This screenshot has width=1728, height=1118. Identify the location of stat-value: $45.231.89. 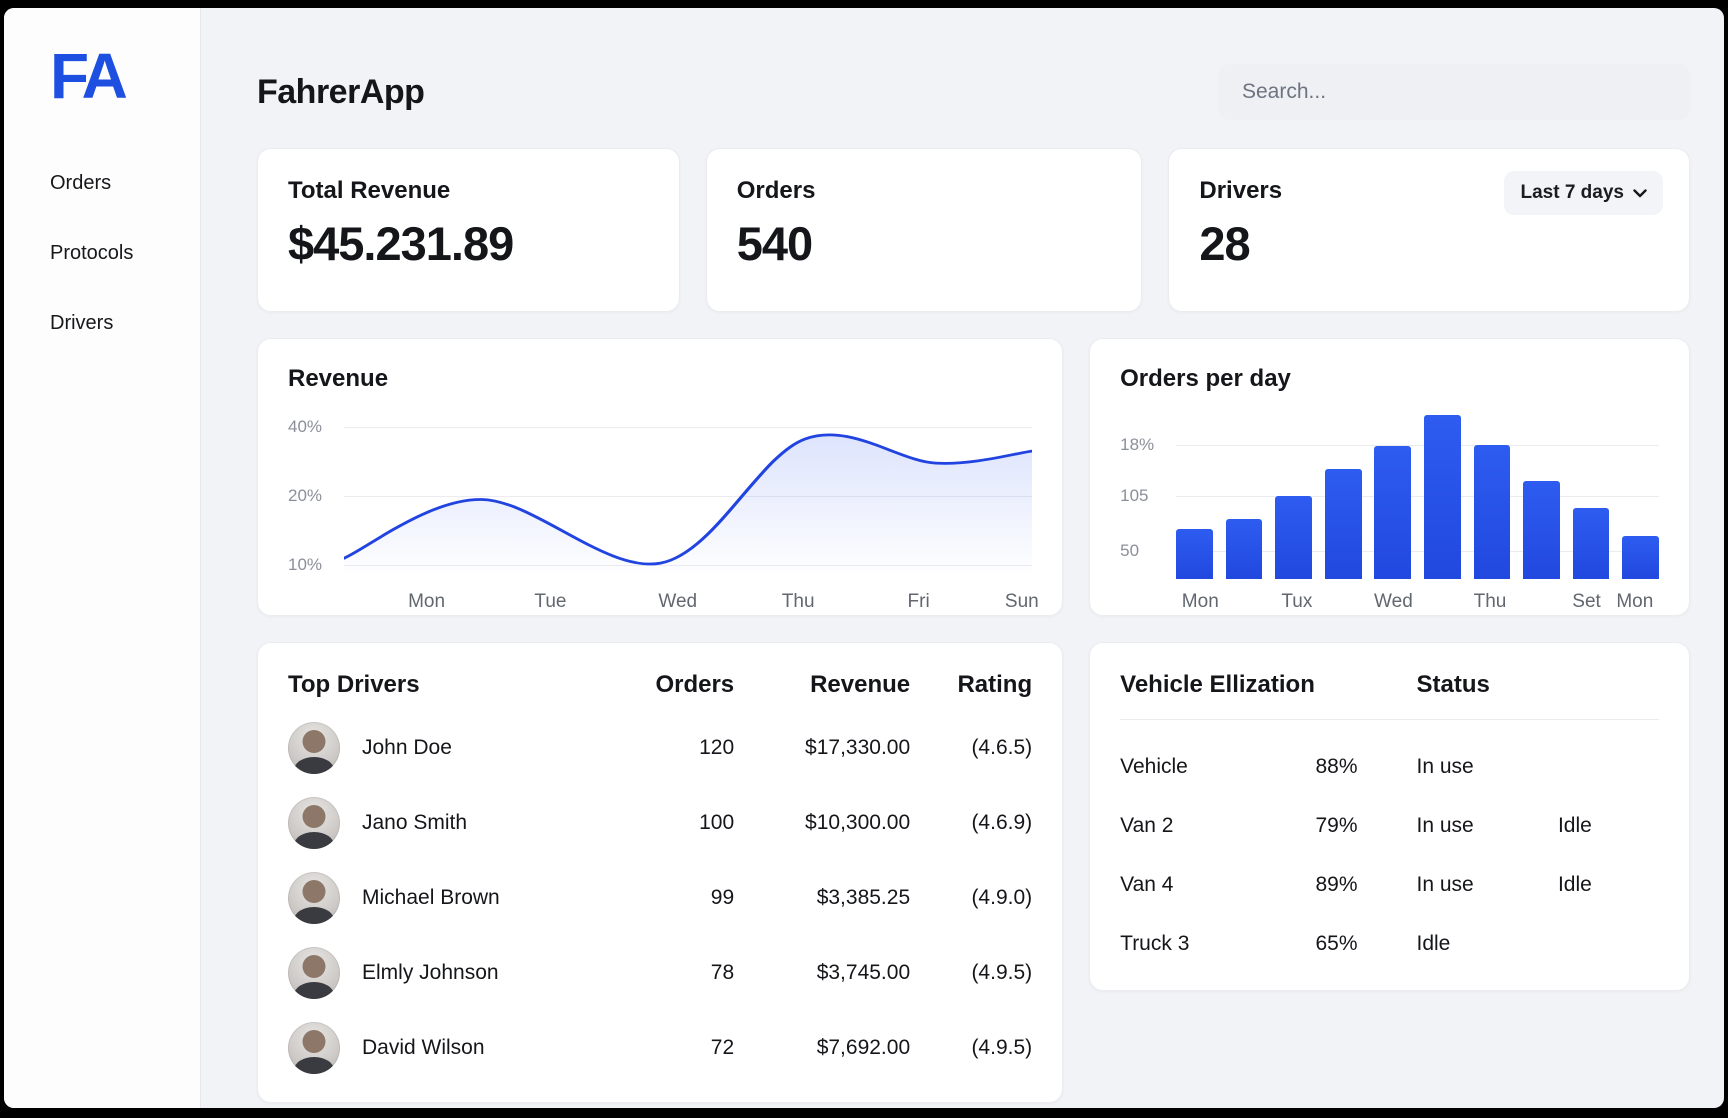
(401, 243).